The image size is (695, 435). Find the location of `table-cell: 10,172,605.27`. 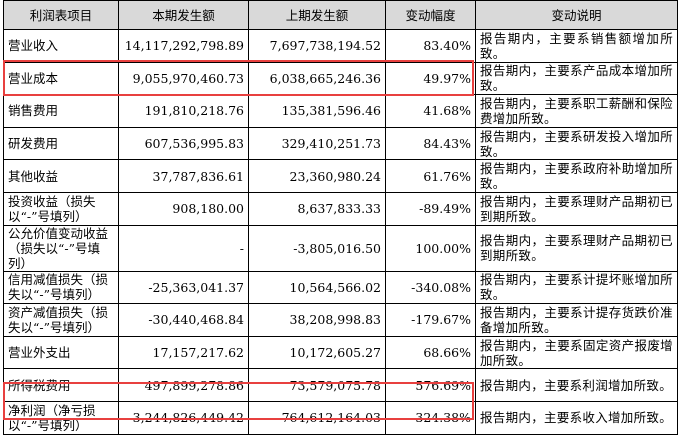

table-cell: 10,172,605.27 is located at coordinates (317, 352).